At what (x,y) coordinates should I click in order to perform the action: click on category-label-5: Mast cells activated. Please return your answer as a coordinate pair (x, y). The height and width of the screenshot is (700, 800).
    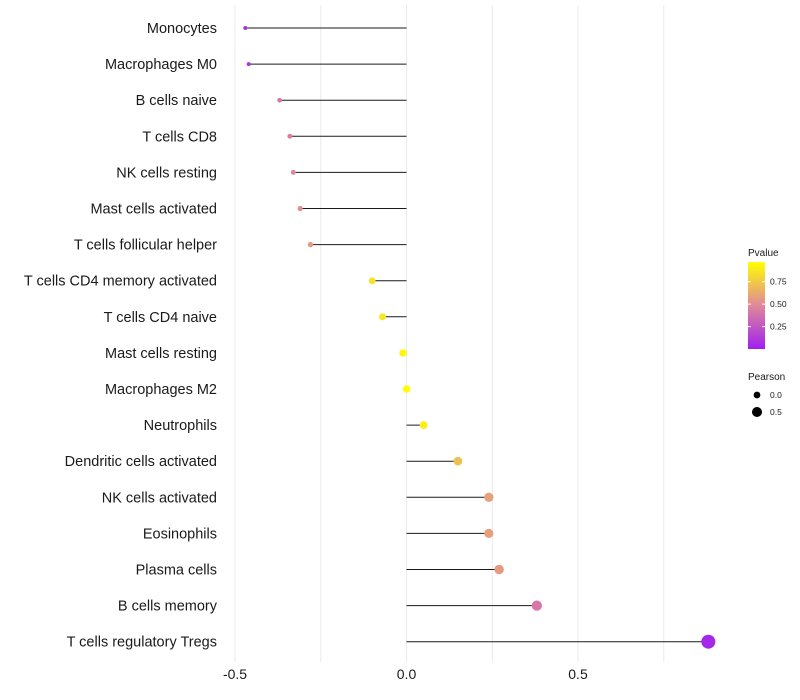
    Looking at the image, I should click on (153, 210).